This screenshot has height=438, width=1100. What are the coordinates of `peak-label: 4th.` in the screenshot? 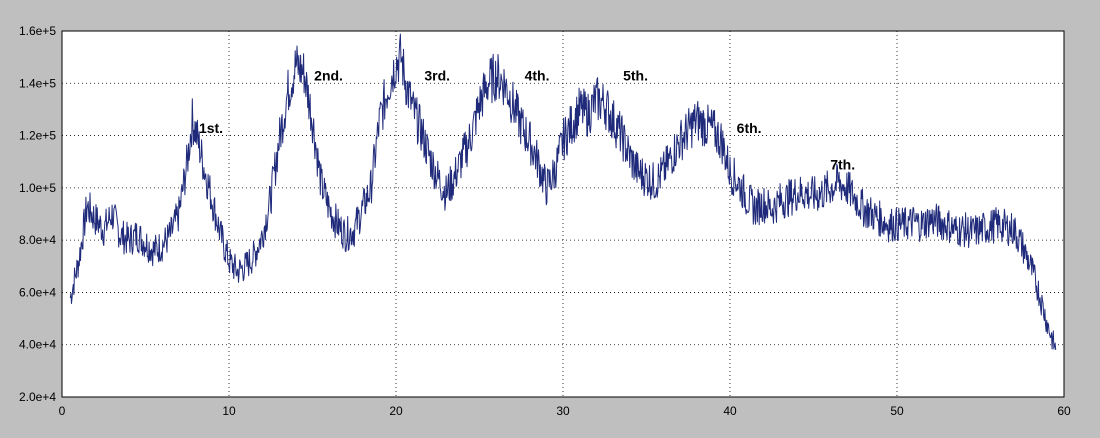 It's located at (537, 76).